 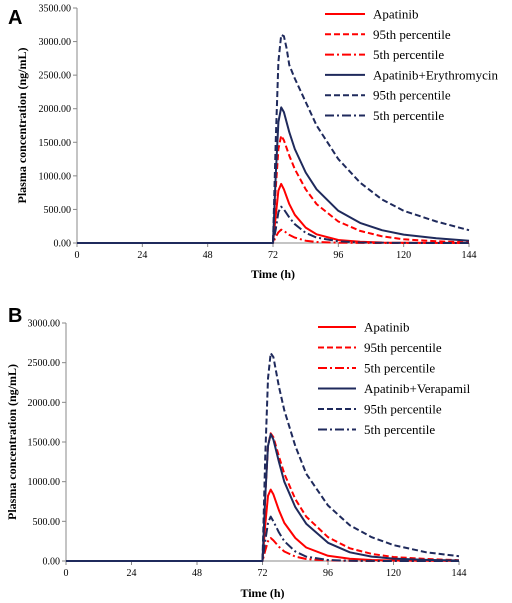 What do you see at coordinates (44, 363) in the screenshot?
I see `panel-b-y-tick-label: 2500.00` at bounding box center [44, 363].